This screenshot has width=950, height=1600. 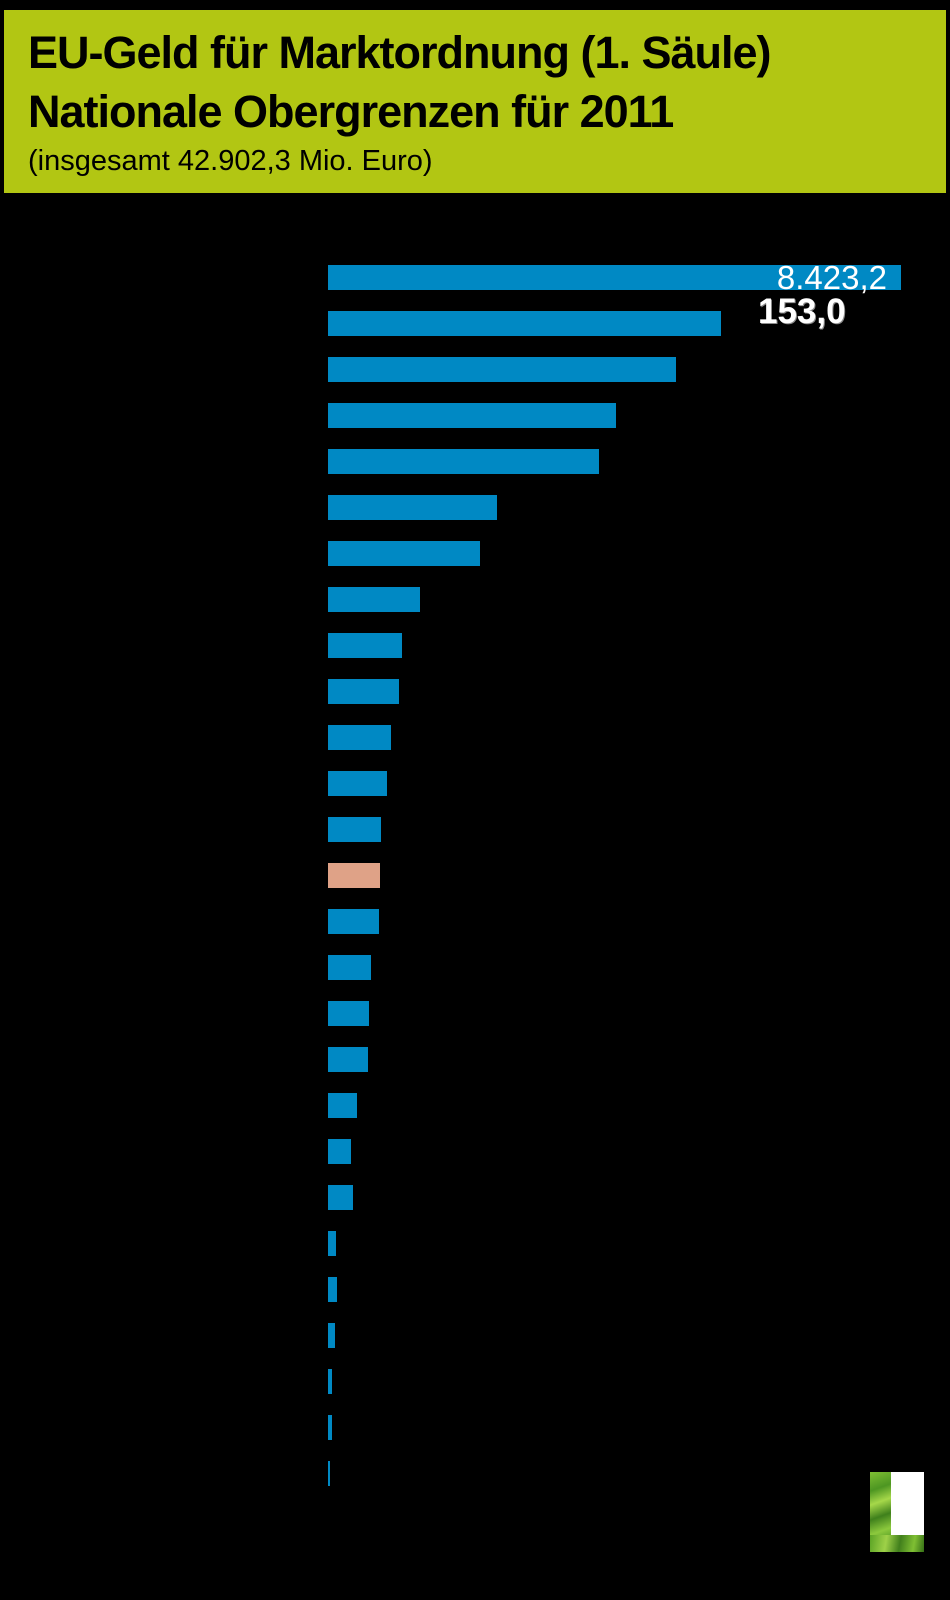 What do you see at coordinates (897, 1512) in the screenshot?
I see `grass-l-logo-icon` at bounding box center [897, 1512].